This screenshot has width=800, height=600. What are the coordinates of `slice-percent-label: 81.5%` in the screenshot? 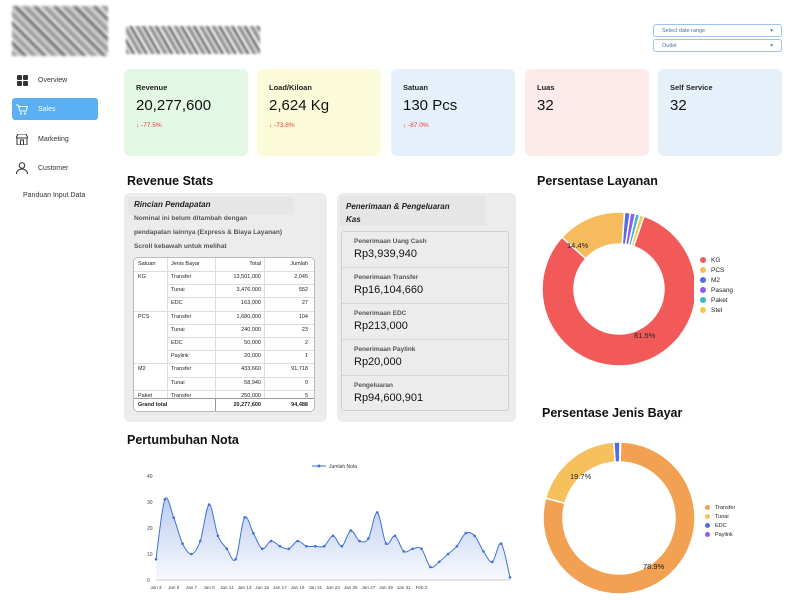 It's located at (645, 335).